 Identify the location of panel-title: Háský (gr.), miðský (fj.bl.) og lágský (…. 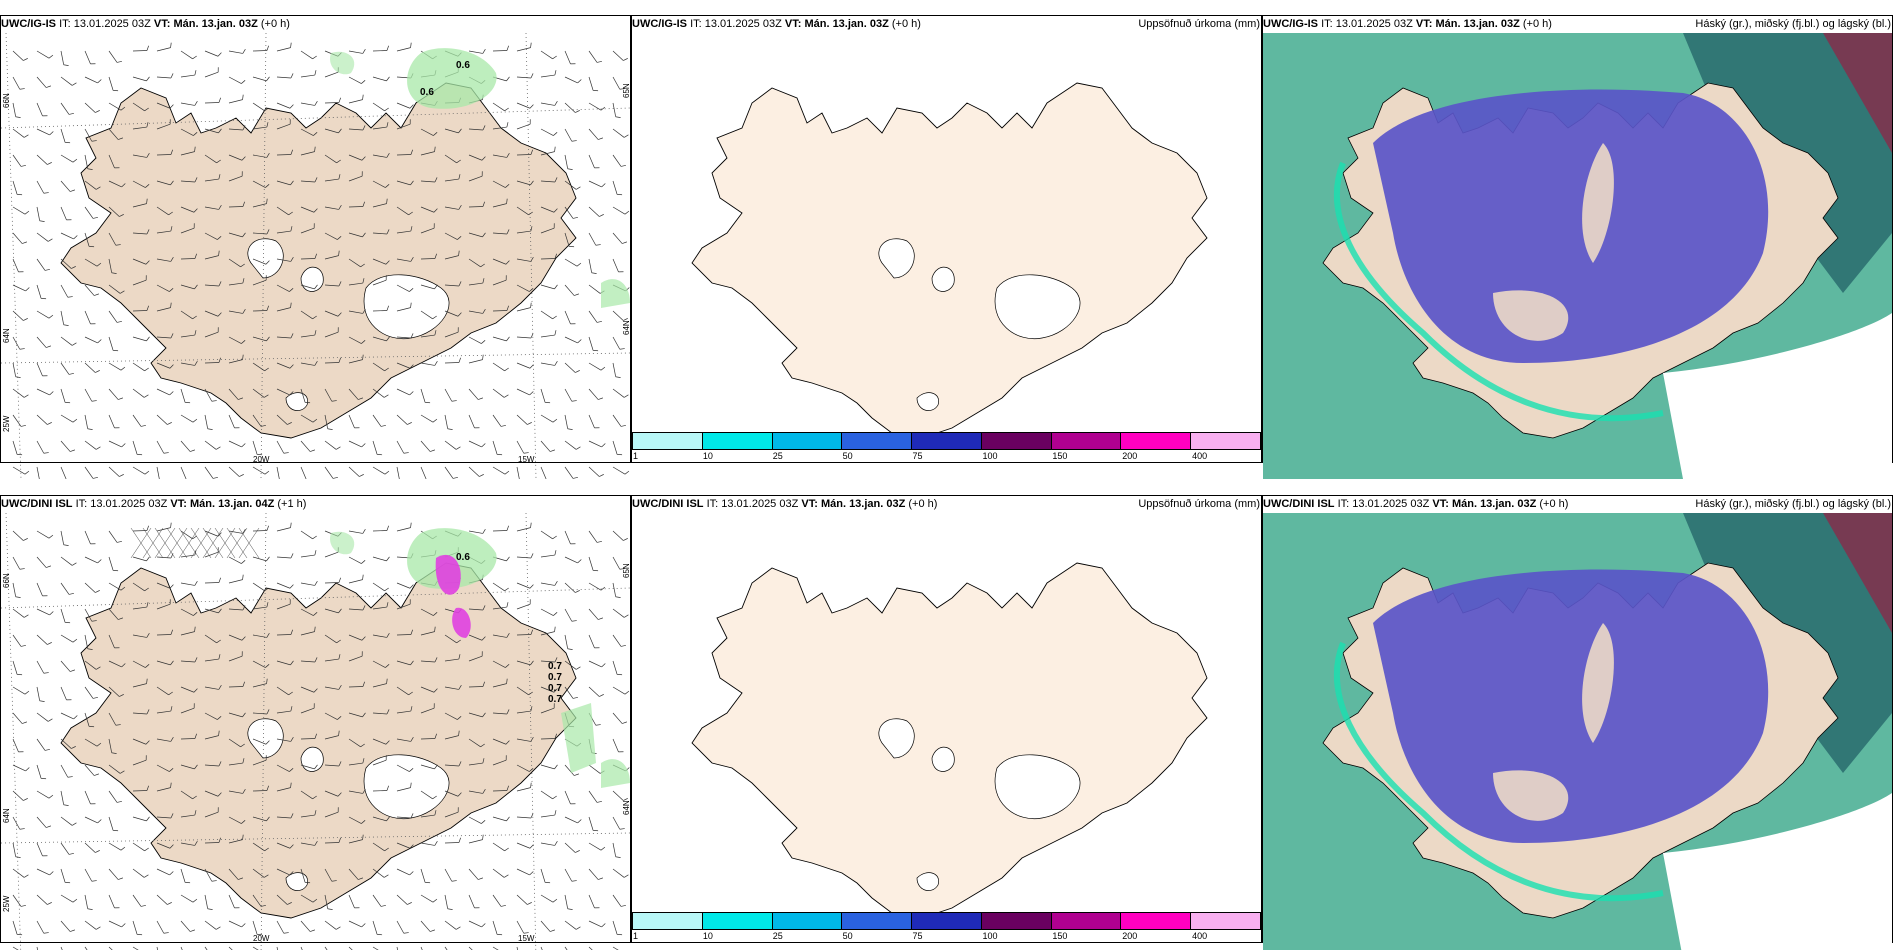
(1793, 504).